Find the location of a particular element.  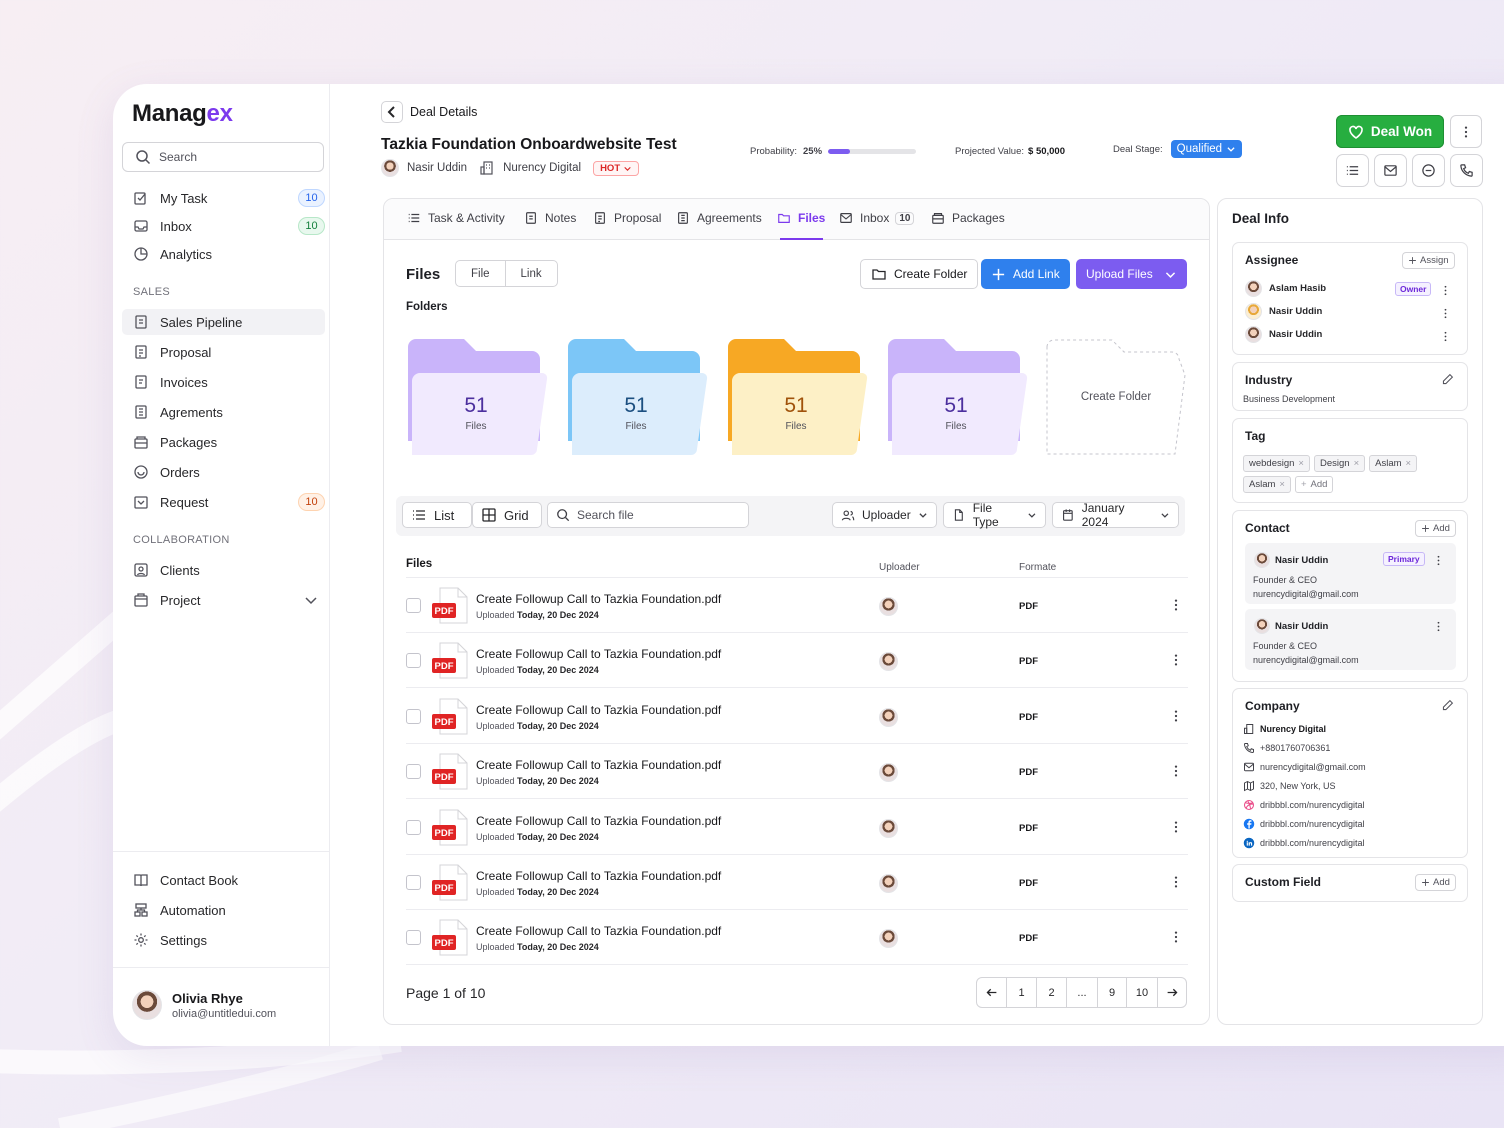

tab-inbox: Inbox 10 is located at coordinates (876, 218).